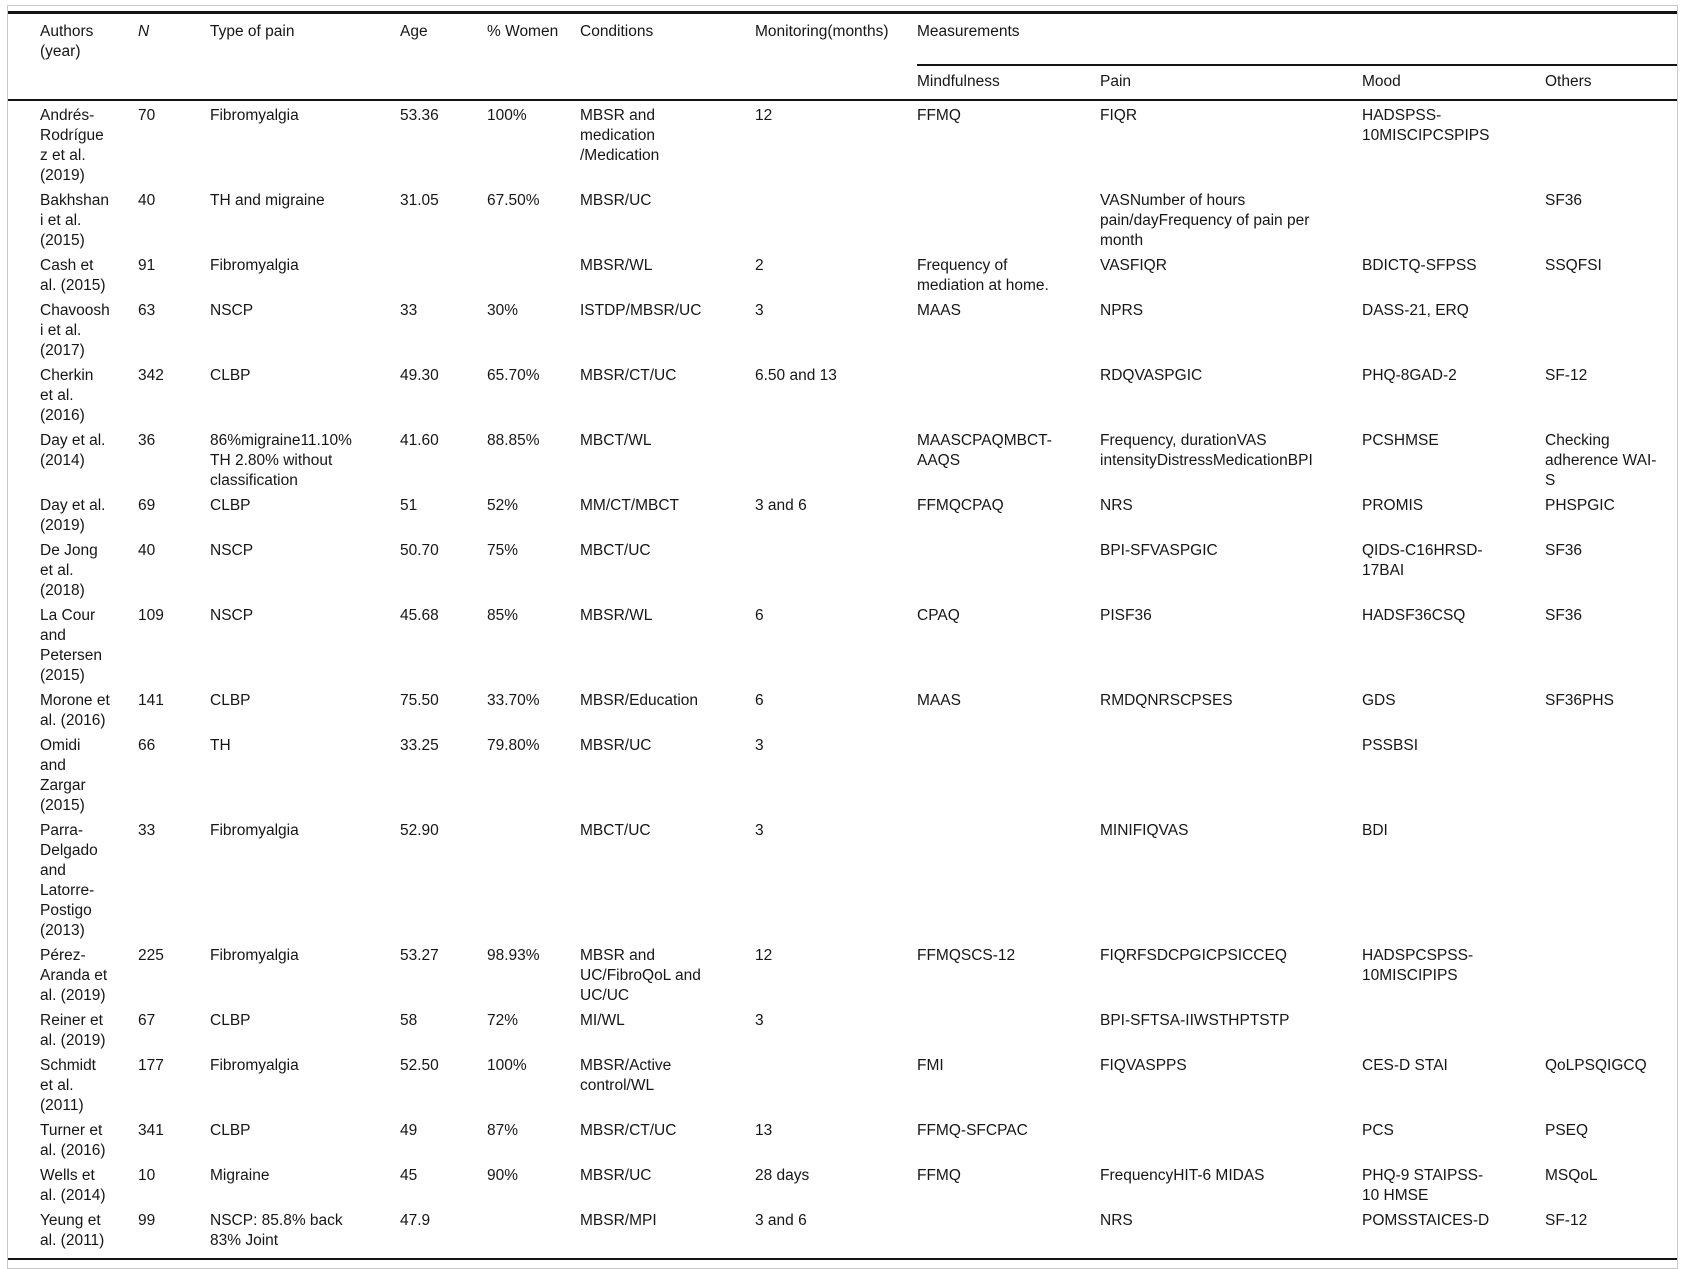 Image resolution: width=1685 pixels, height=1269 pixels. Describe the element at coordinates (1231, 1138) in the screenshot. I see `cell-pain` at that location.